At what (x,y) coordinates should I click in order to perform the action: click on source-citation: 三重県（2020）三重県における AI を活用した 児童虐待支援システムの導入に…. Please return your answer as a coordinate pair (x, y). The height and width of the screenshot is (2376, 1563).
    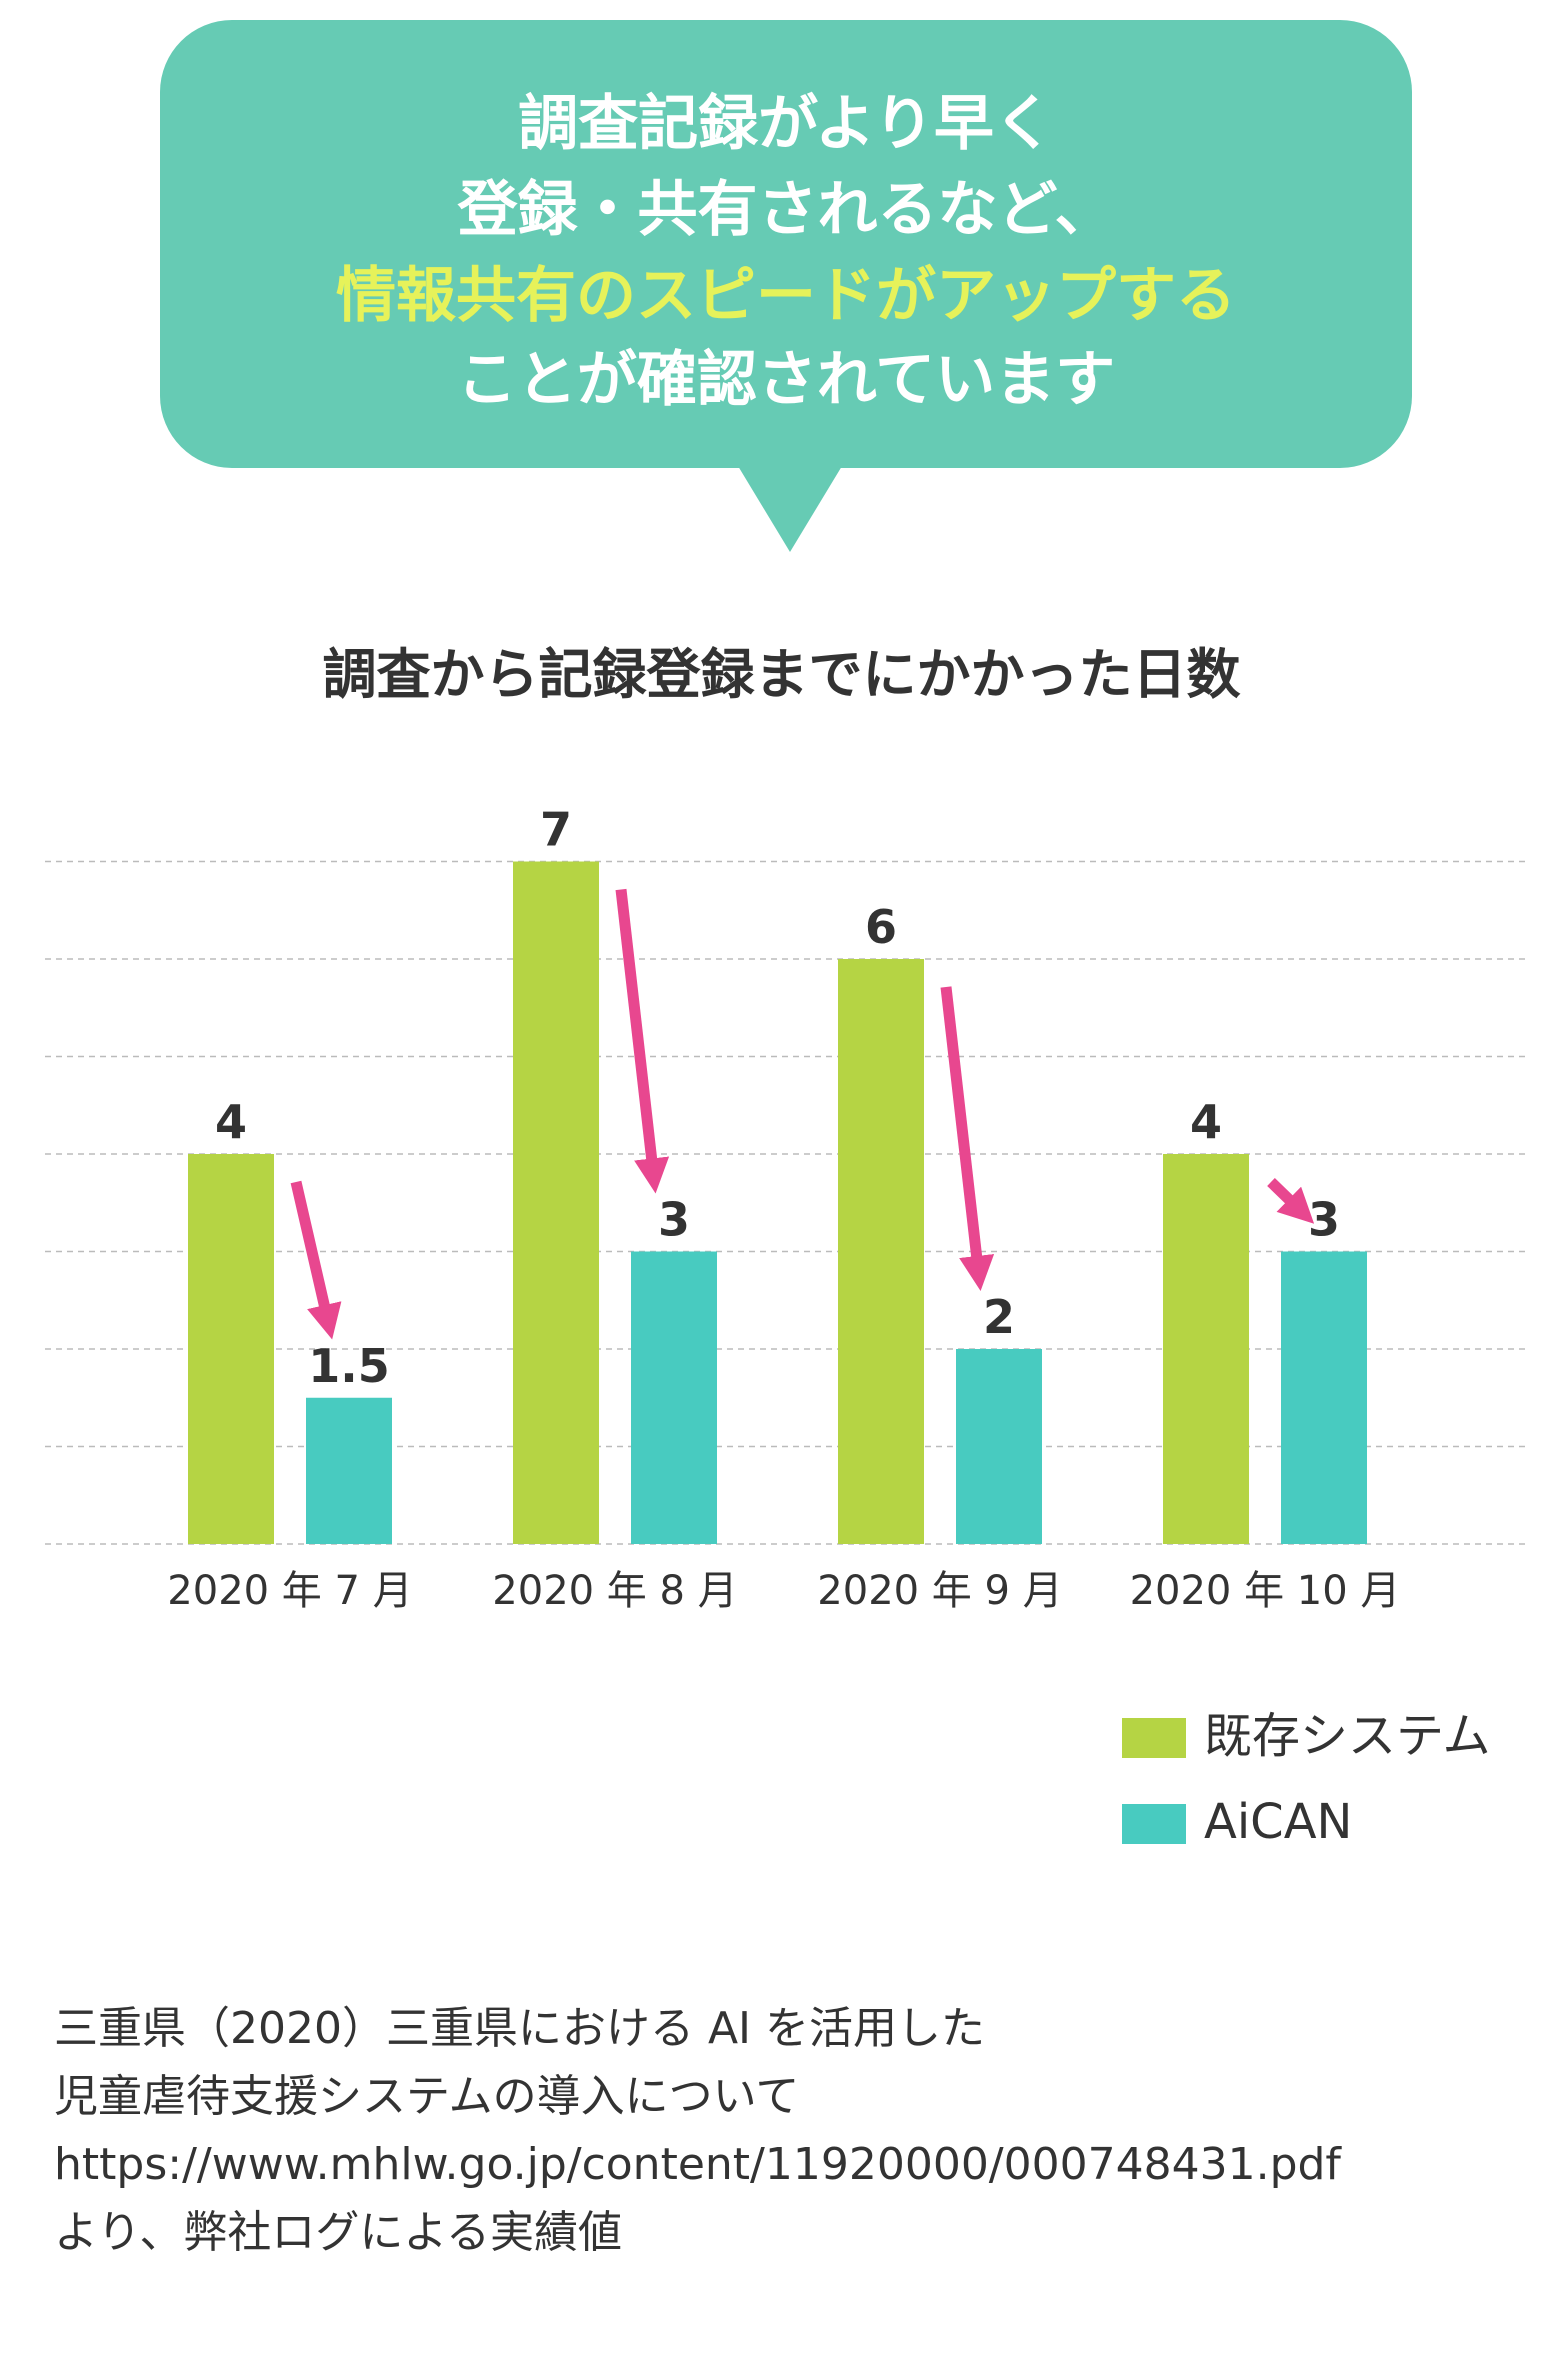
    Looking at the image, I should click on (794, 2131).